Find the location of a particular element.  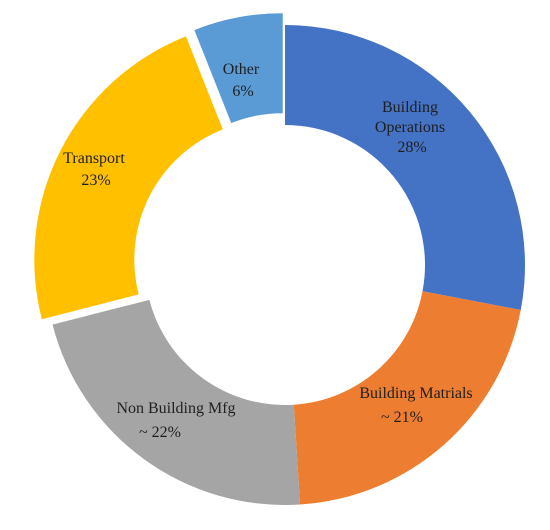

slice-other is located at coordinates (238, 68).